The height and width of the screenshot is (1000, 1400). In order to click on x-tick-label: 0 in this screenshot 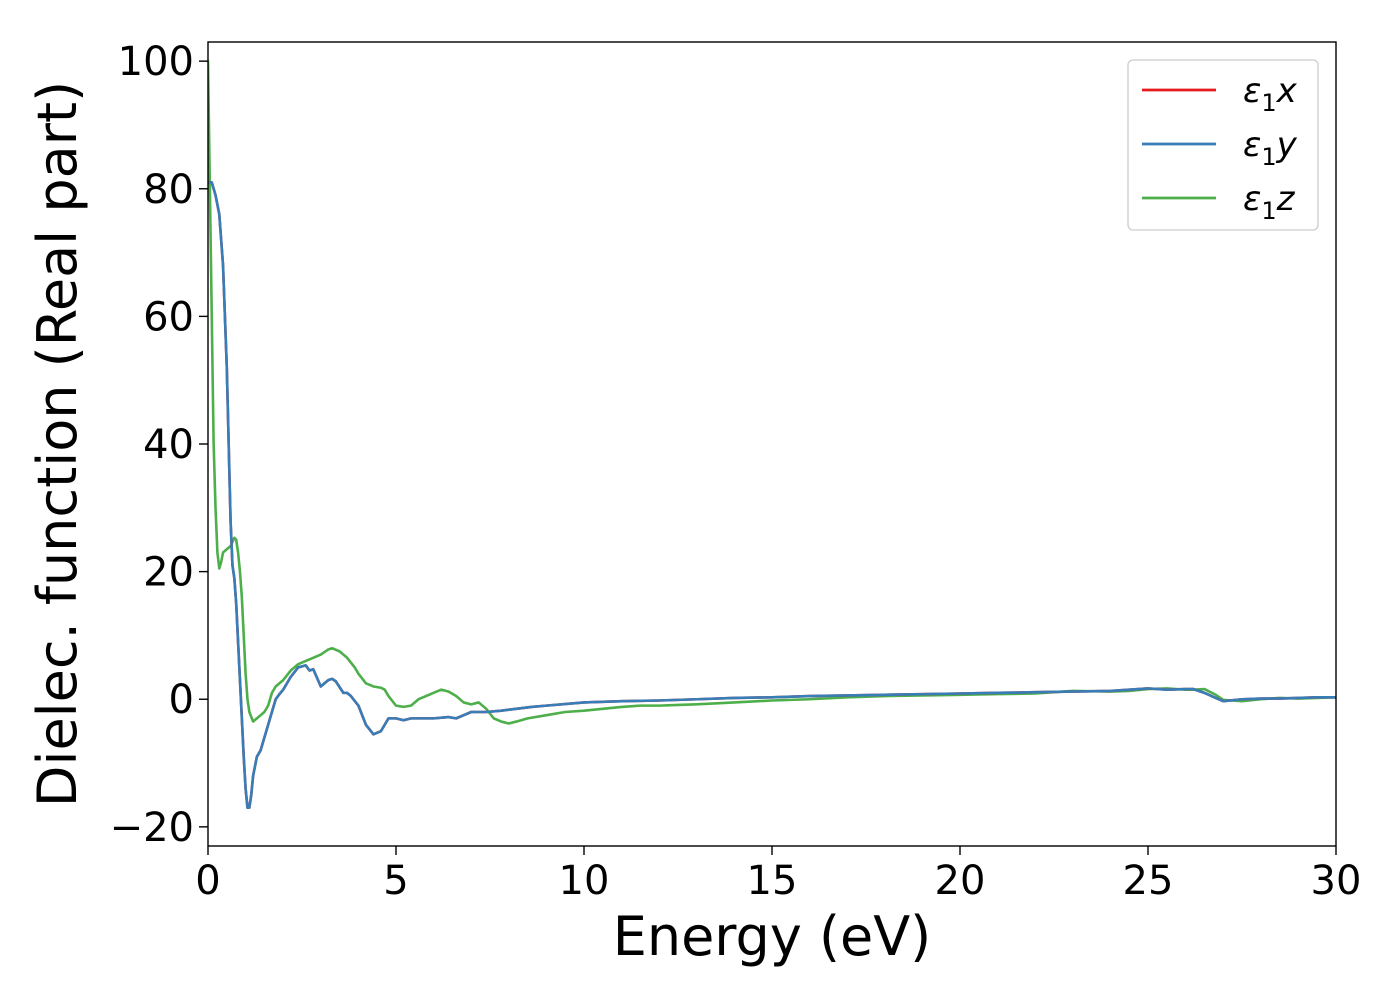, I will do `click(207, 881)`.